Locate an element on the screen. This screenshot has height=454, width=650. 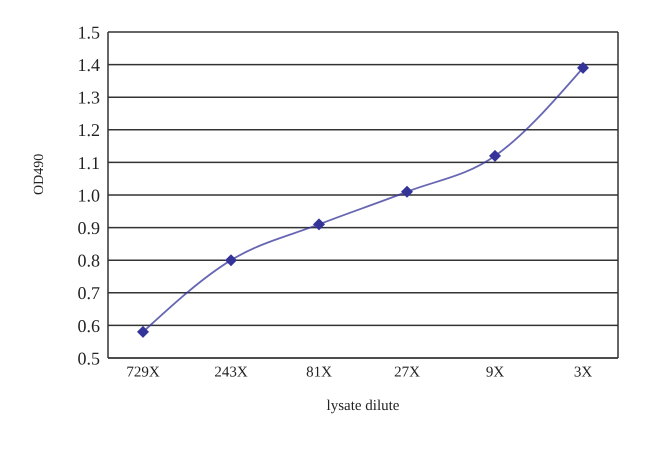
x-tick-label: 3X is located at coordinates (583, 372).